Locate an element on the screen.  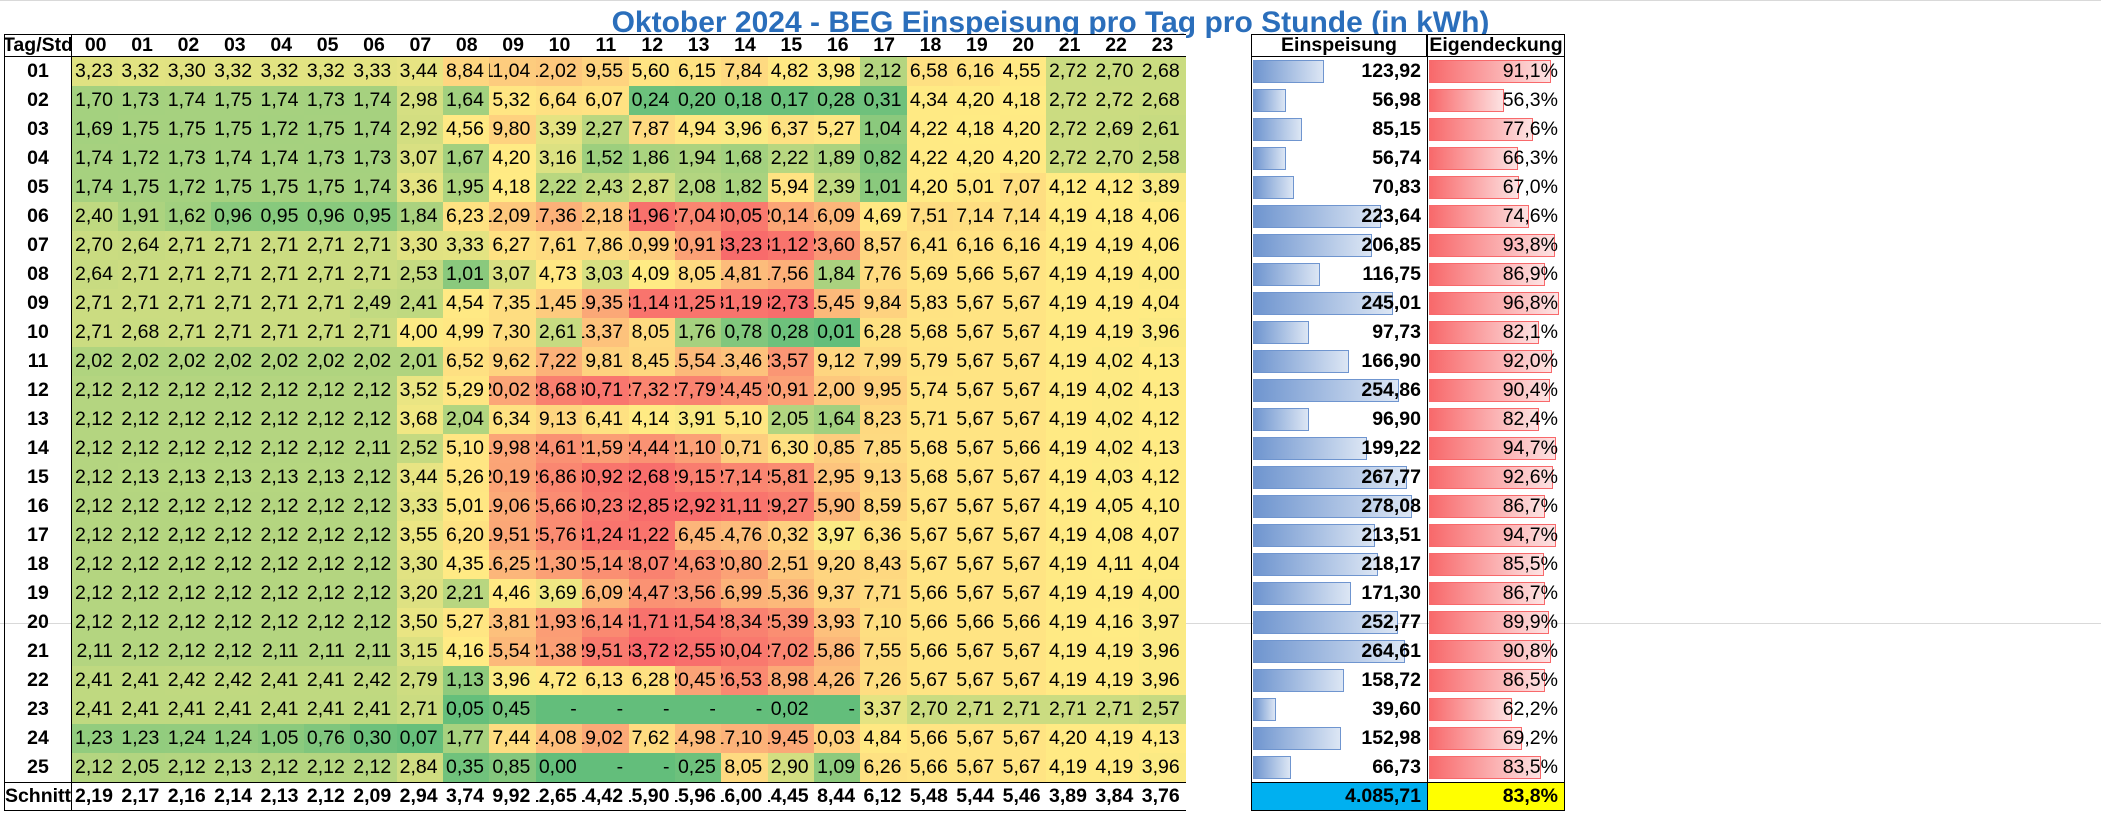
eigendeckung-value: 96,8% is located at coordinates (1496, 303).